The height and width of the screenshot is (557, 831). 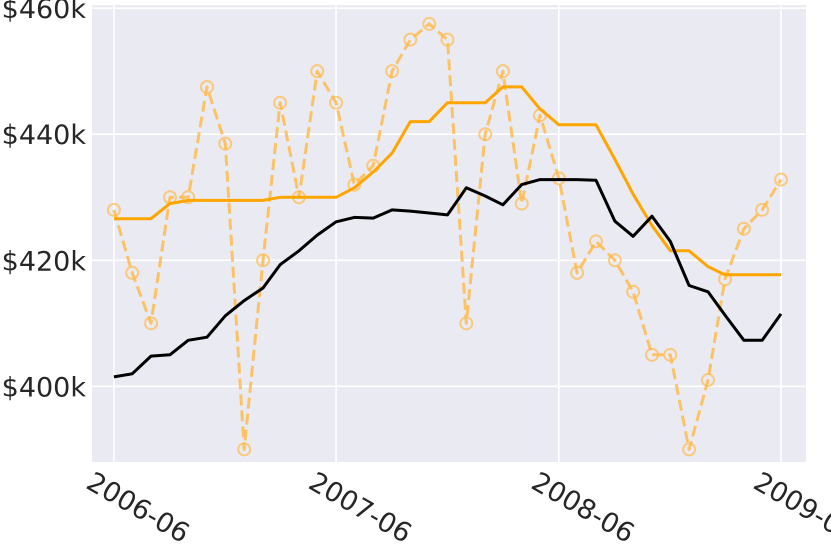 I want to click on y-tick-label: $440k, so click(x=44, y=135).